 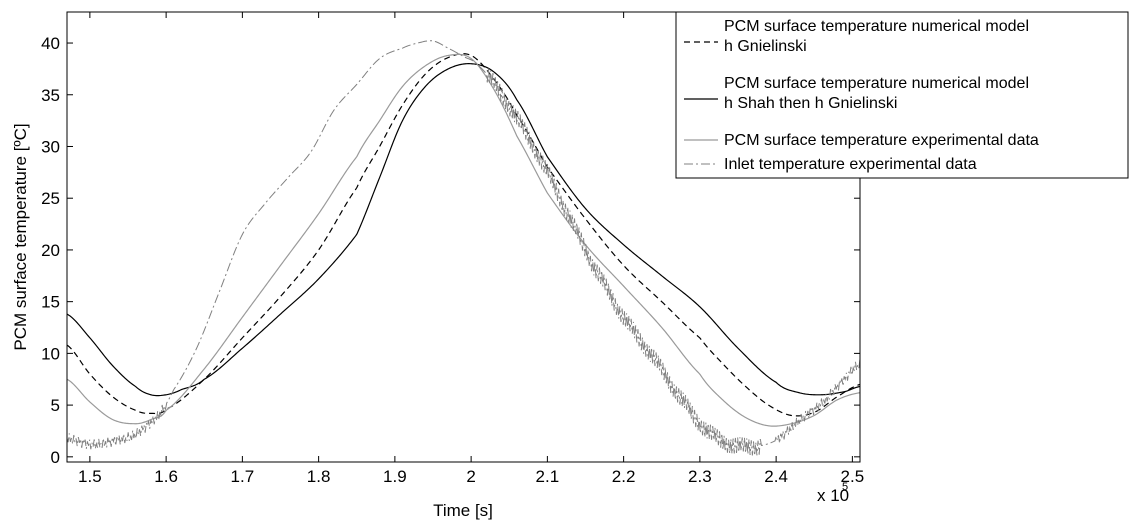 What do you see at coordinates (90, 476) in the screenshot?
I see `x-tick-label: 1.5` at bounding box center [90, 476].